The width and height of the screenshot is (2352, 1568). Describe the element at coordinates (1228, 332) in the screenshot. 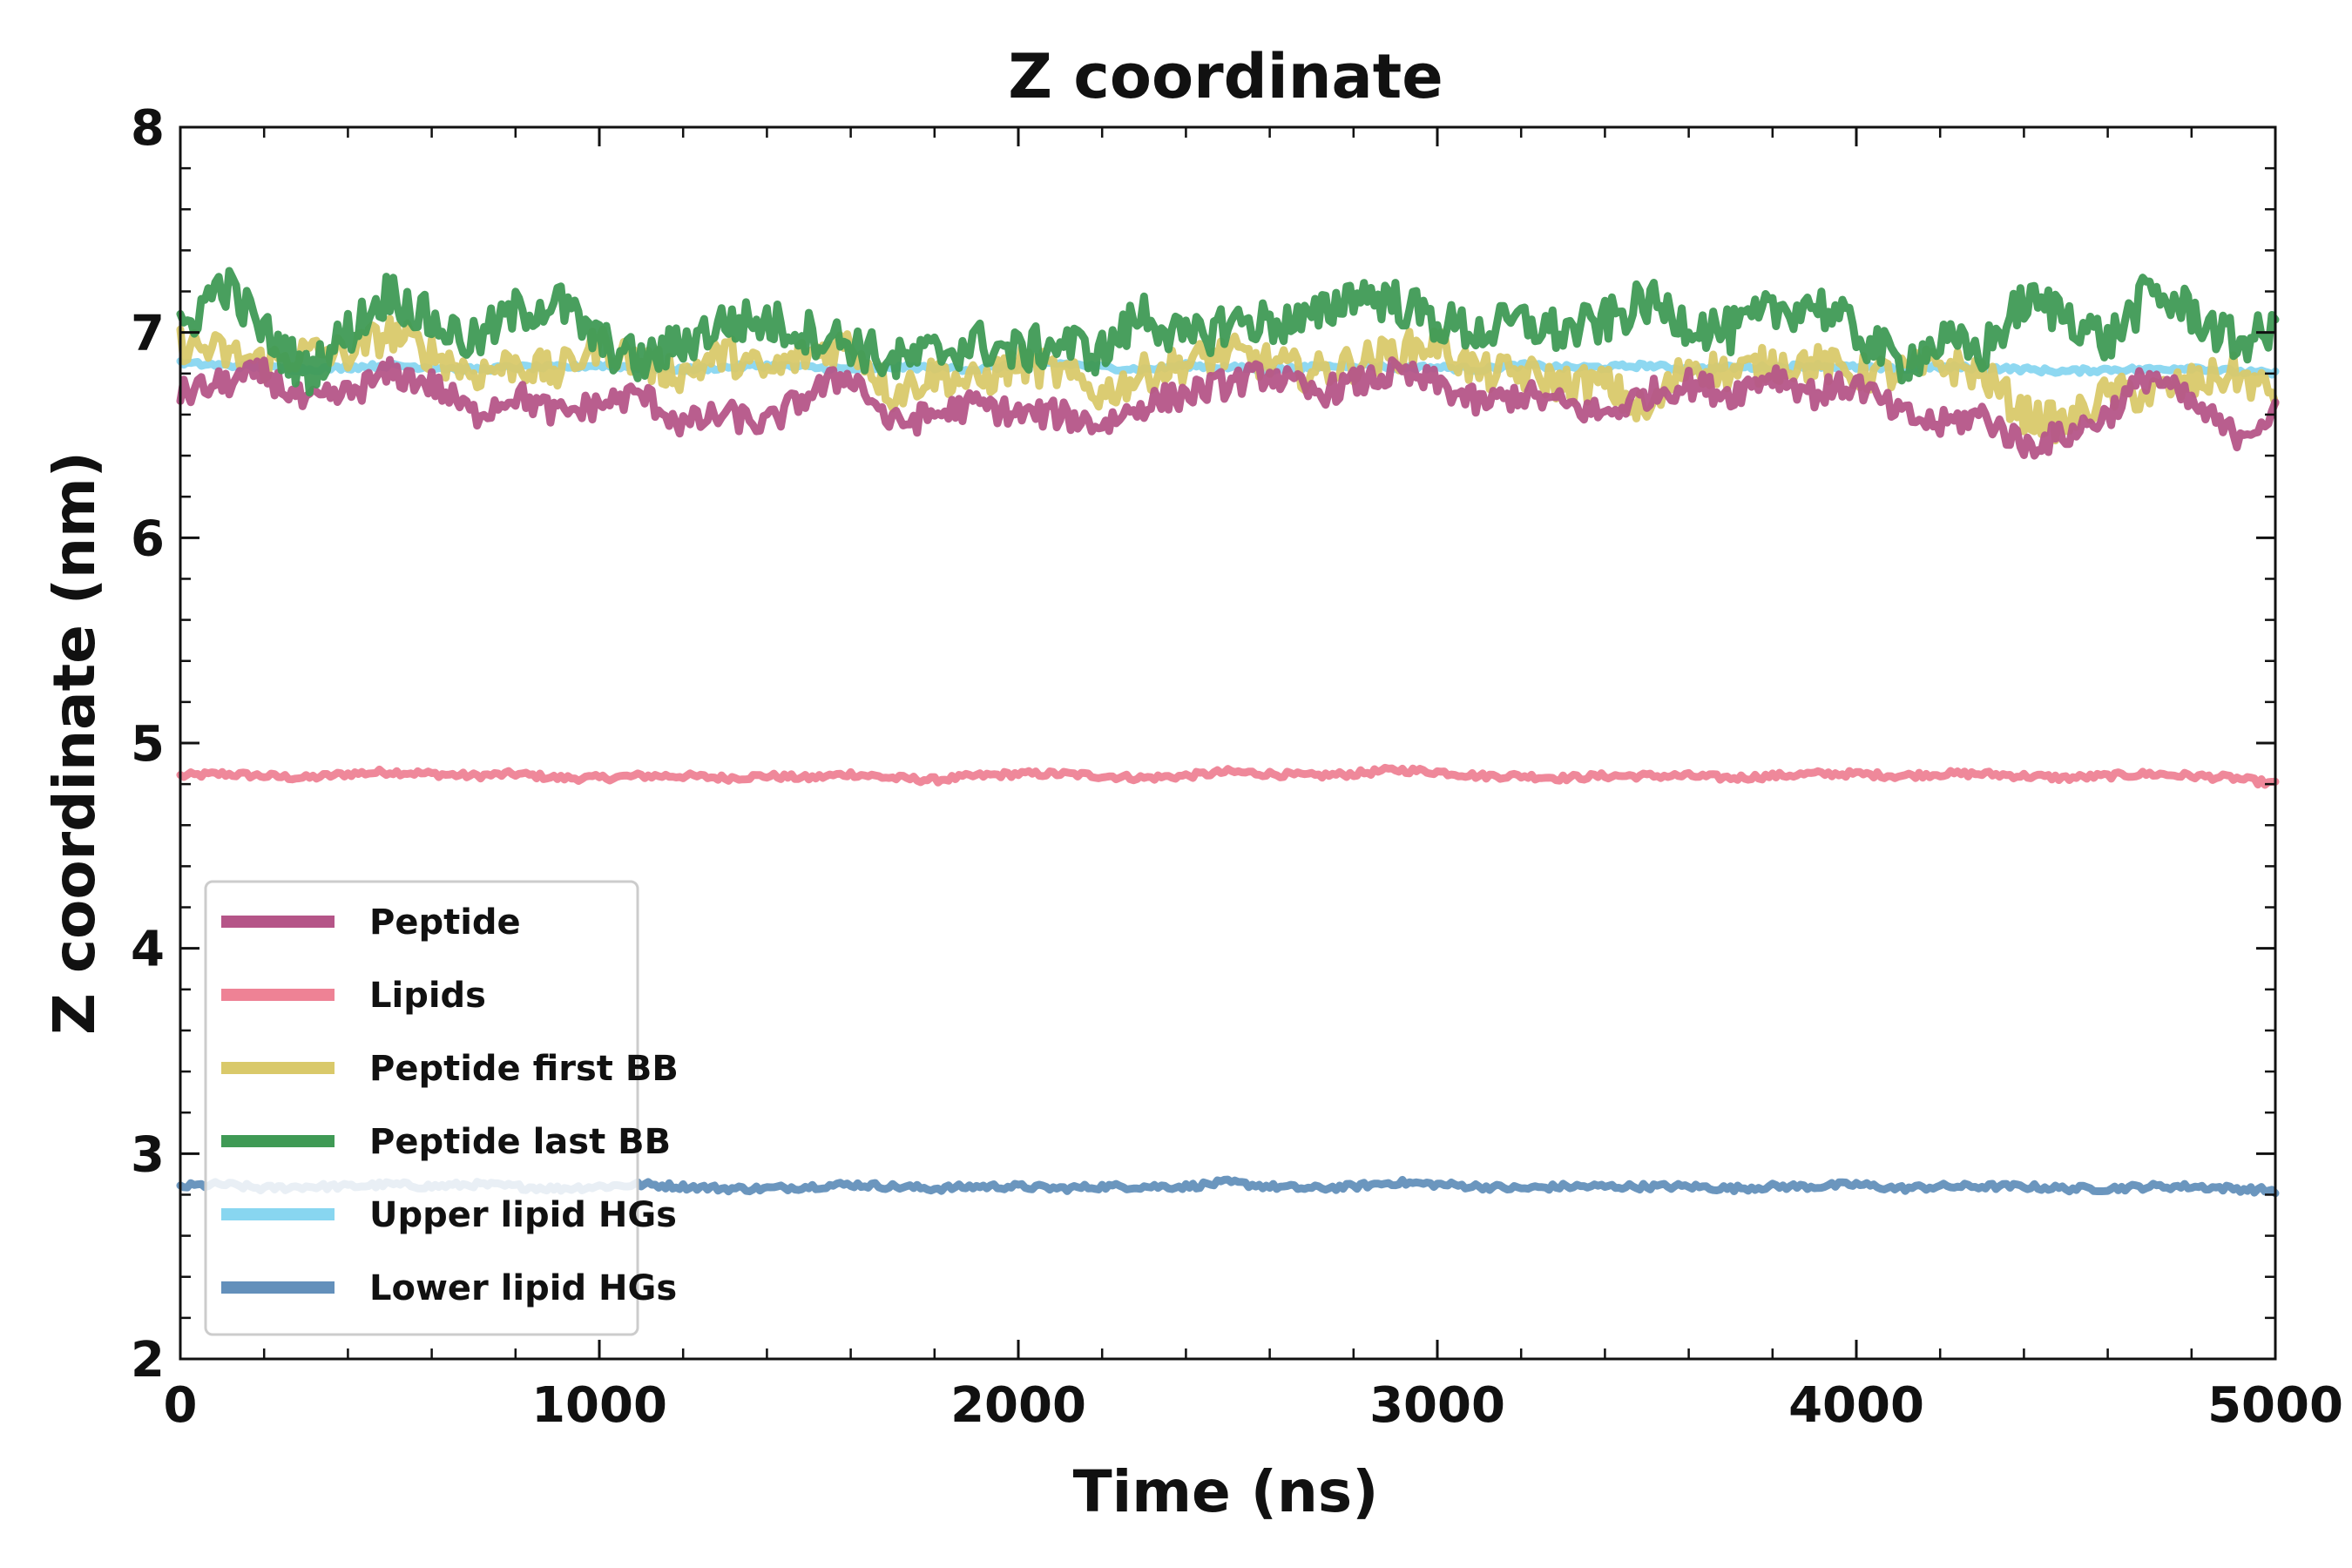

I see `series-line-peptide-last-bb` at that location.